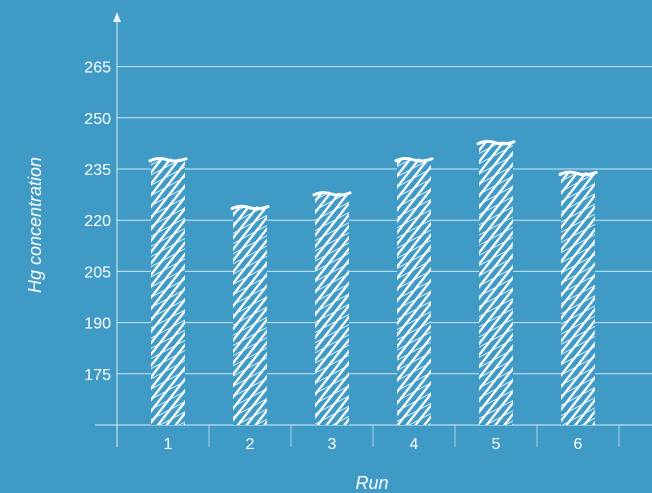 Image resolution: width=652 pixels, height=493 pixels. What do you see at coordinates (117, 17) in the screenshot?
I see `y-axis-arrow` at bounding box center [117, 17].